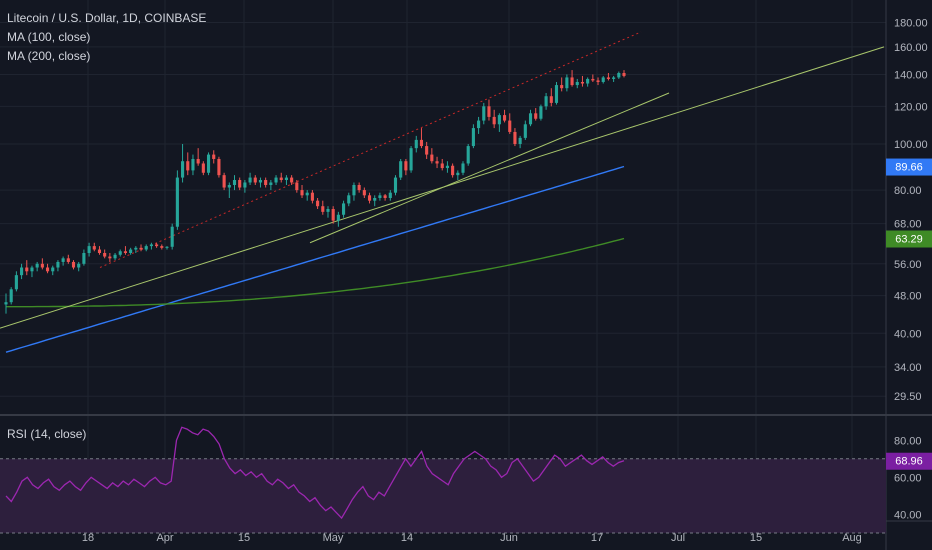  What do you see at coordinates (107, 18) in the screenshot?
I see `symbol-title: Litecoin / U.S. Dollar, 1D, COINBASE` at bounding box center [107, 18].